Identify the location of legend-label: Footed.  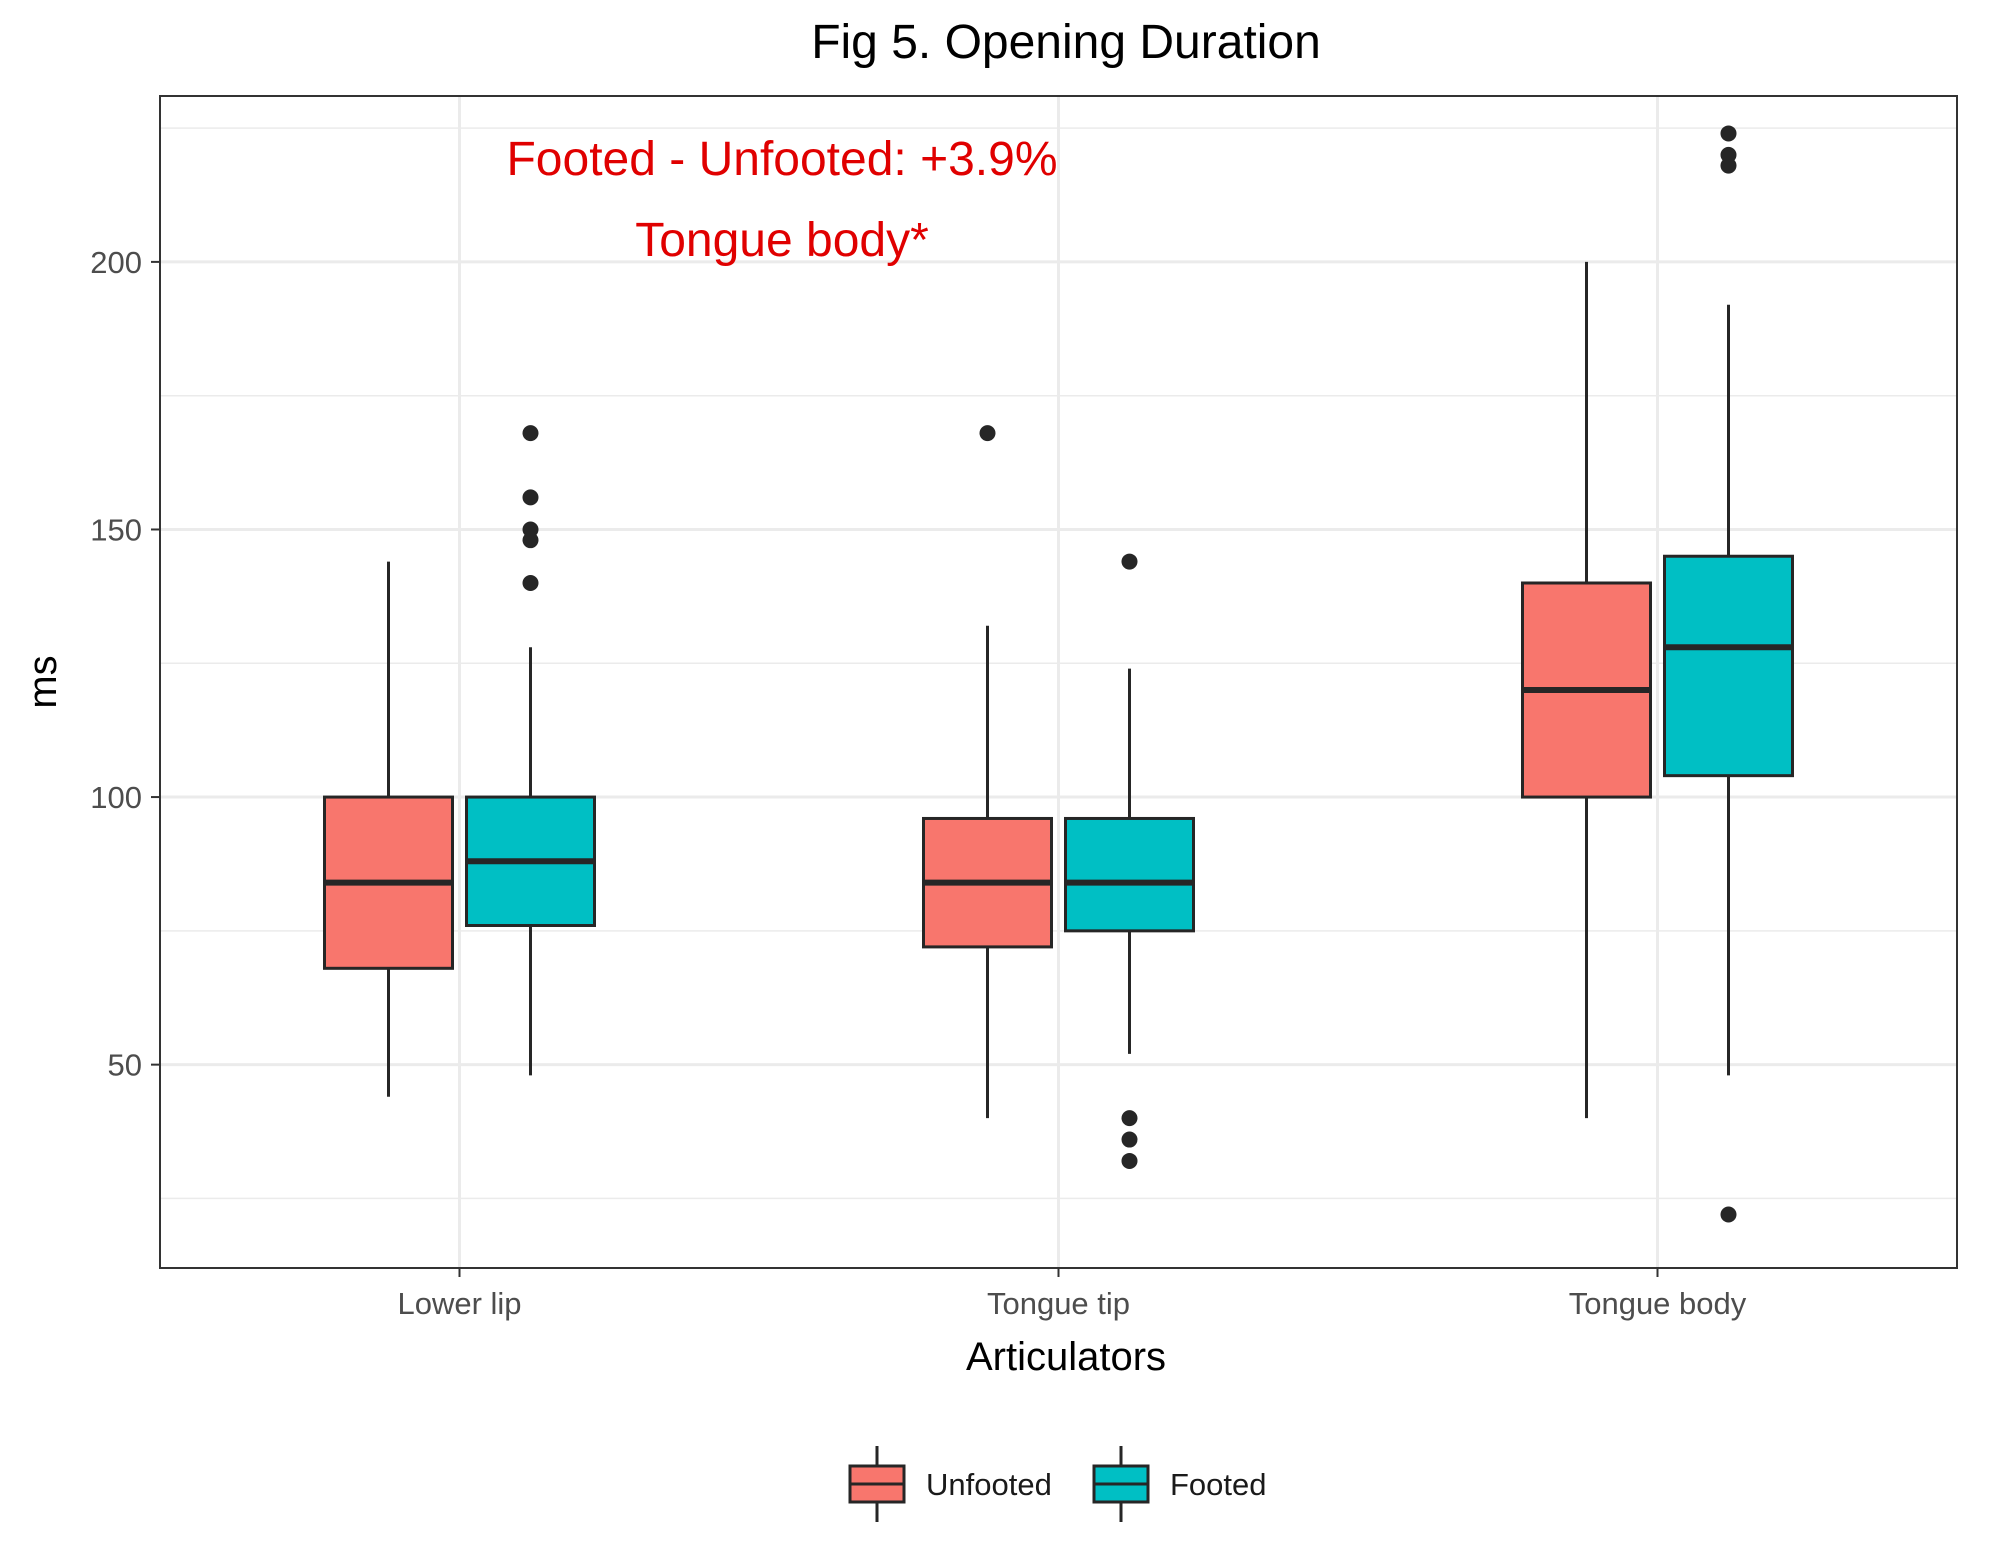
(1218, 1484).